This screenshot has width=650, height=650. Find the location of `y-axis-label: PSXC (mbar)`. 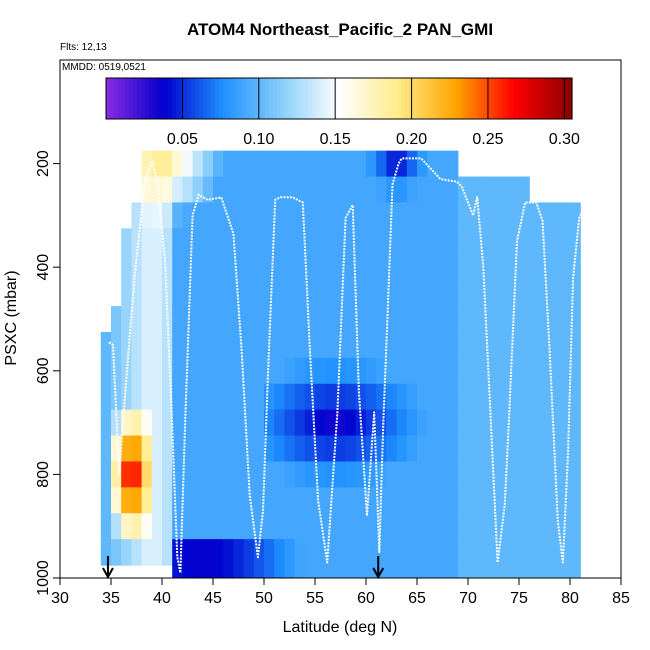

y-axis-label: PSXC (mbar) is located at coordinates (11, 317).